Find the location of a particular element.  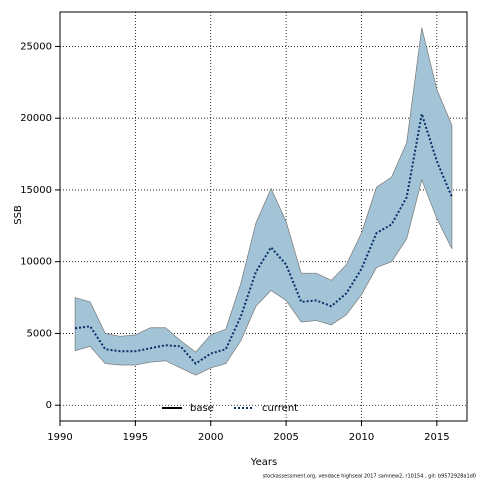

x-tick-label: 1995 is located at coordinates (135, 437).